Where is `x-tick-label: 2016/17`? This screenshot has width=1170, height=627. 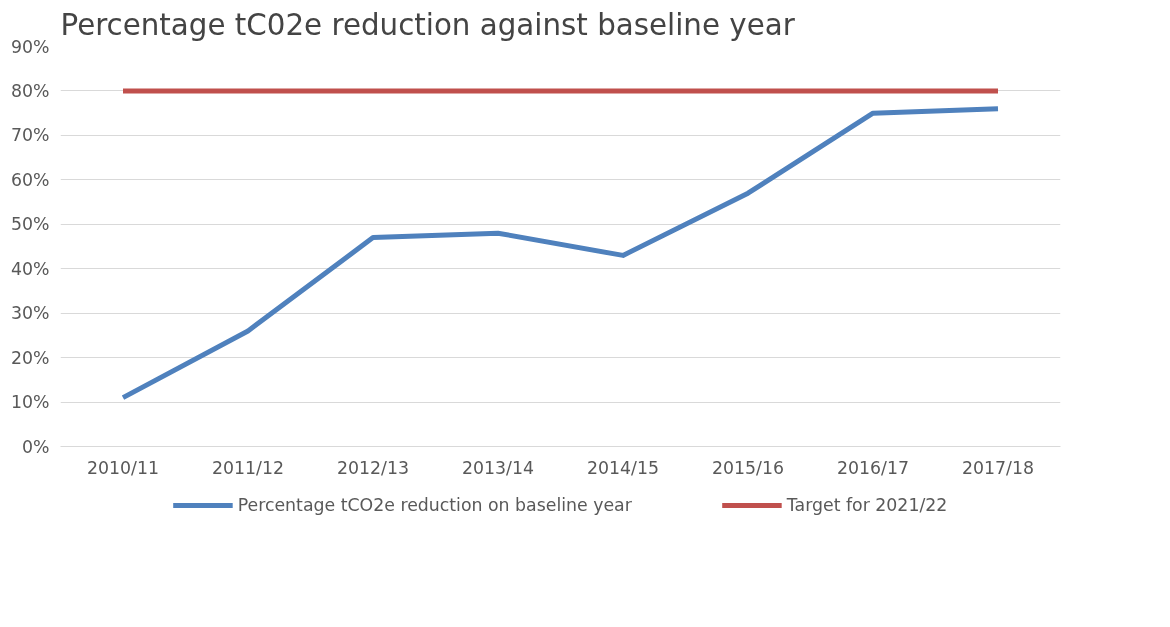
x-tick-label: 2016/17 is located at coordinates (873, 467).